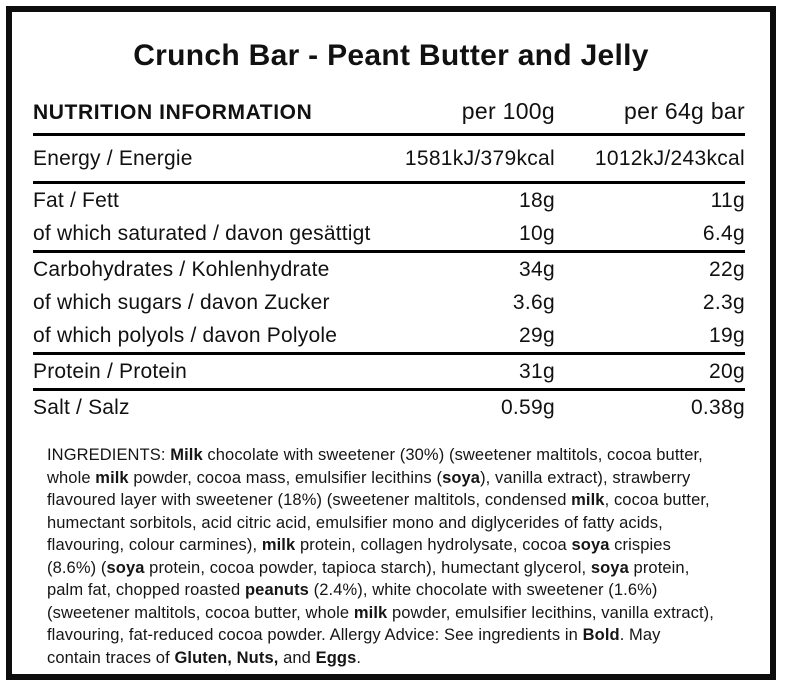  What do you see at coordinates (727, 269) in the screenshot?
I see `value-per-64g-bar: 22g` at bounding box center [727, 269].